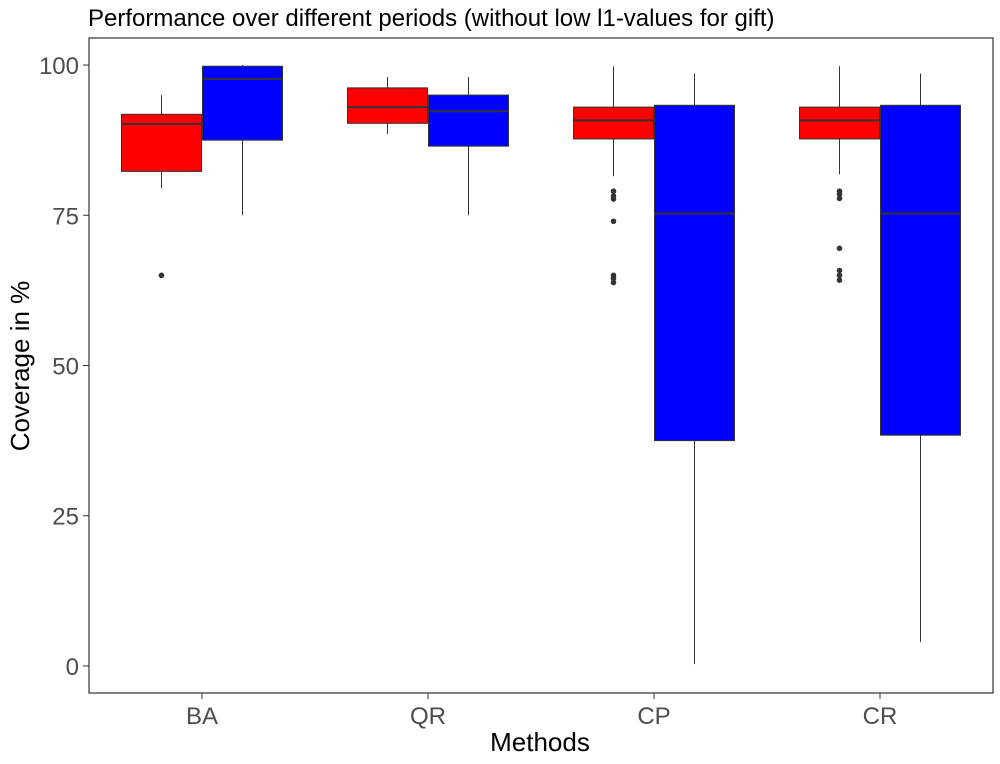 The width and height of the screenshot is (1000, 764). Describe the element at coordinates (20, 366) in the screenshot. I see `y-axis-title: Coverage in %` at that location.